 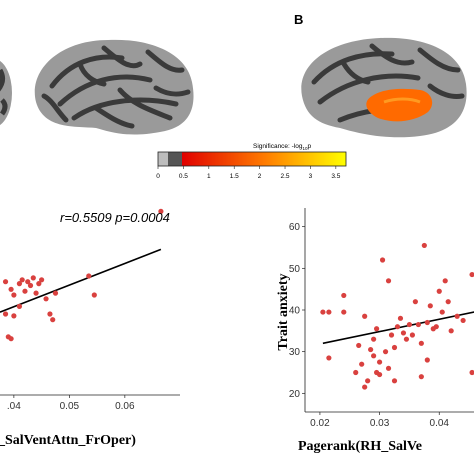 What do you see at coordinates (285, 176) in the screenshot?
I see `colorbar-tick-label: 2.5` at bounding box center [285, 176].